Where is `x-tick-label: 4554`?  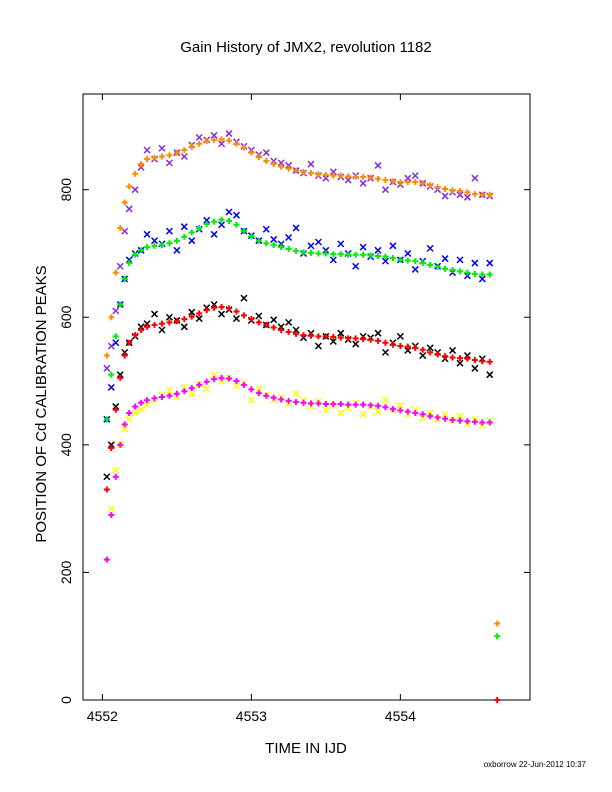
x-tick-label: 4554 is located at coordinates (400, 716).